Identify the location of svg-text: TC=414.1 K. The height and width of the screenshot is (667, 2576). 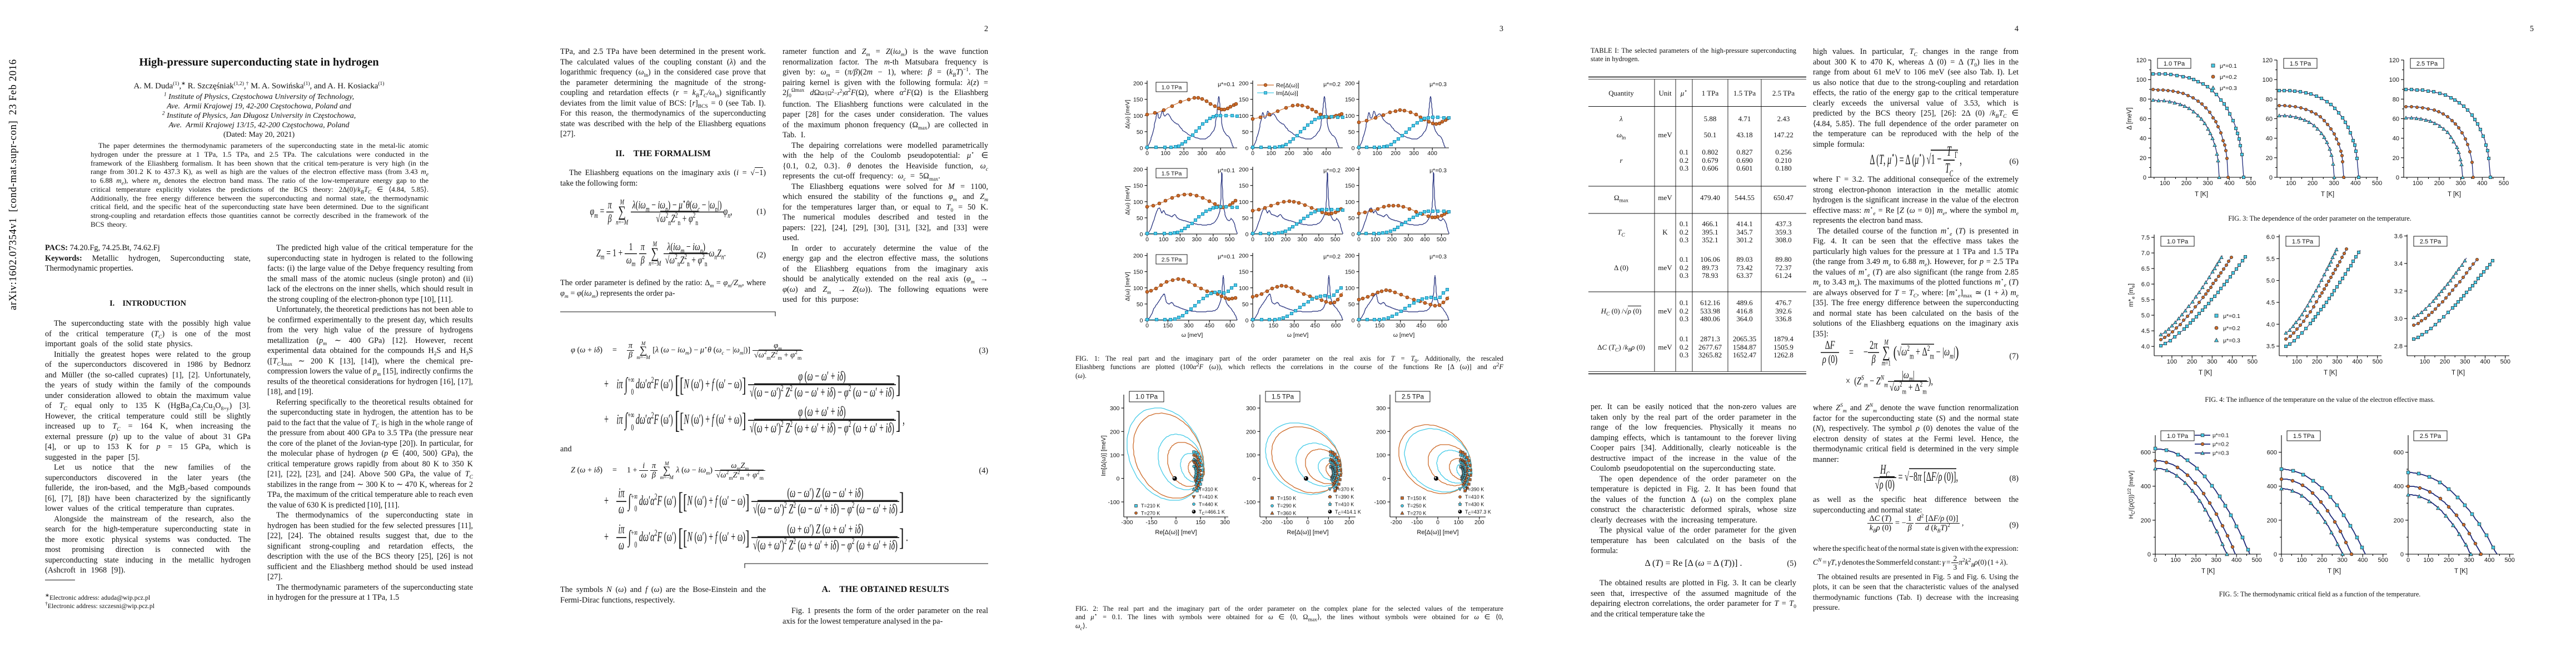
(1348, 512).